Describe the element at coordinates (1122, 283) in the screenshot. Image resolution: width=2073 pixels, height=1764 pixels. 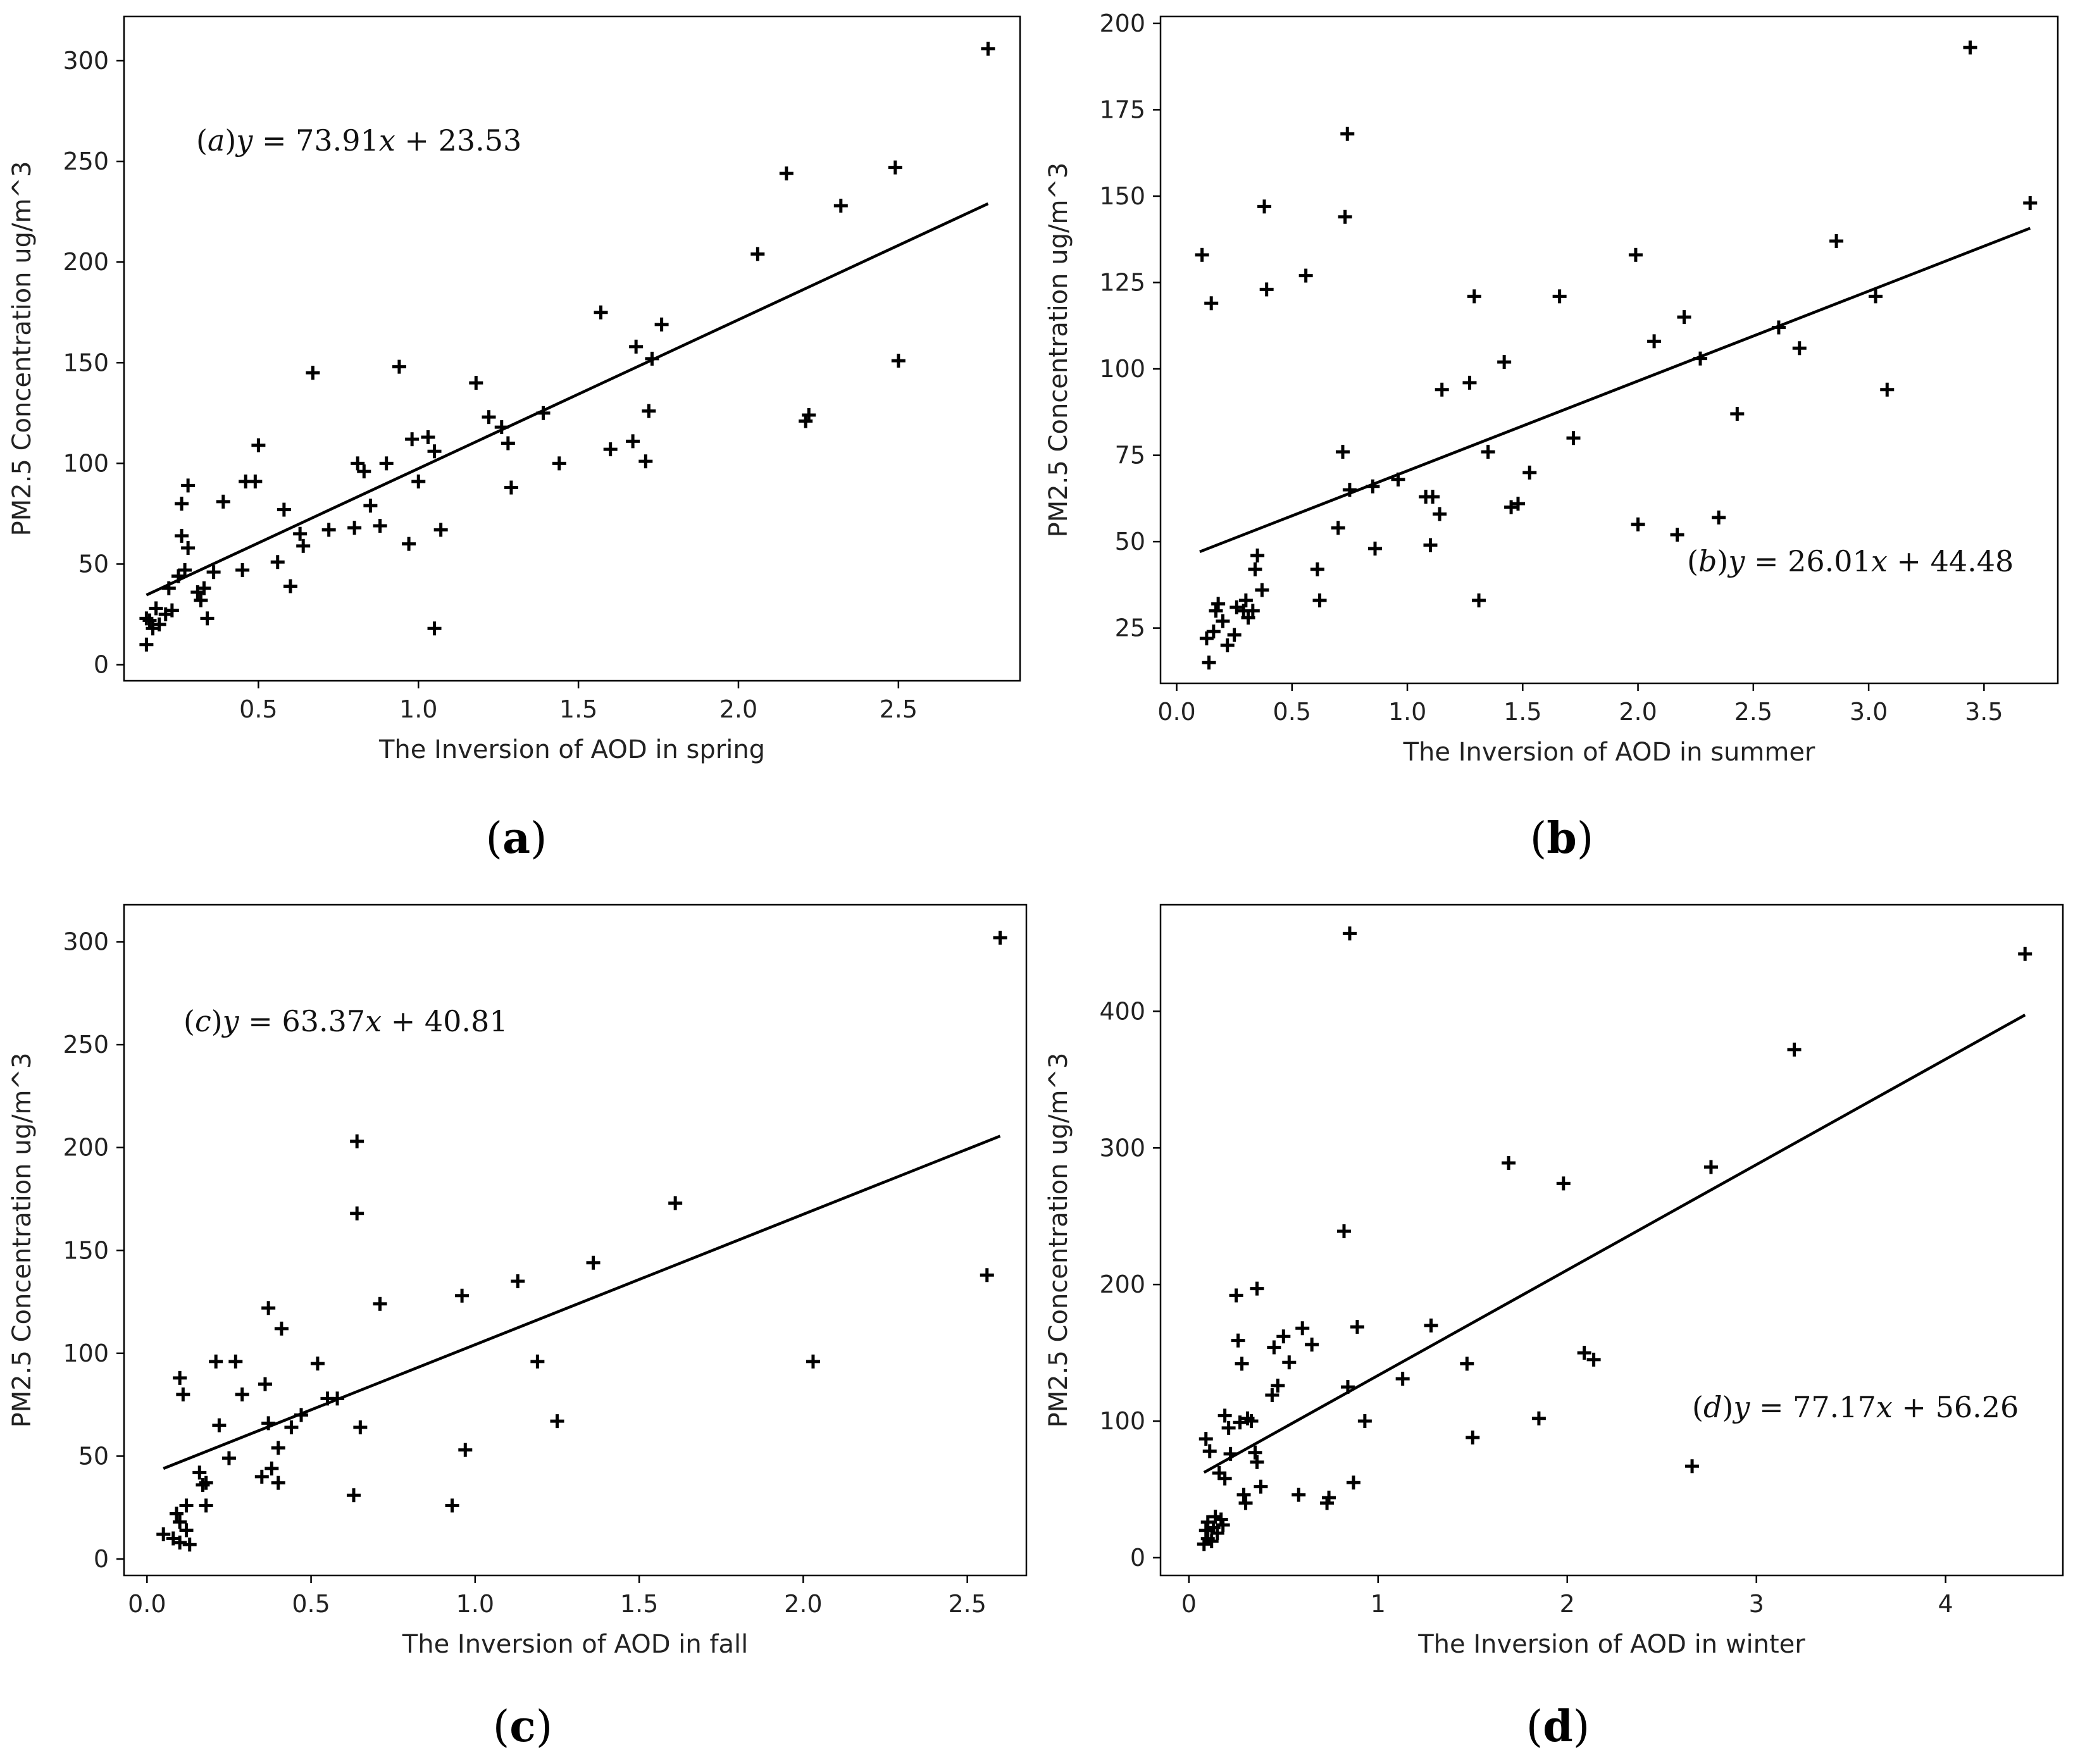
I see `y-tick-label: 125` at that location.